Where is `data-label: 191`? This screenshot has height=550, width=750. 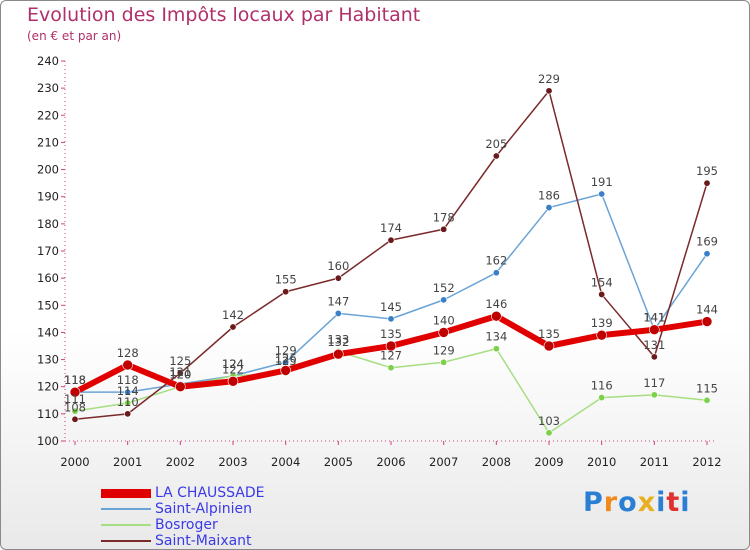
data-label: 191 is located at coordinates (602, 182).